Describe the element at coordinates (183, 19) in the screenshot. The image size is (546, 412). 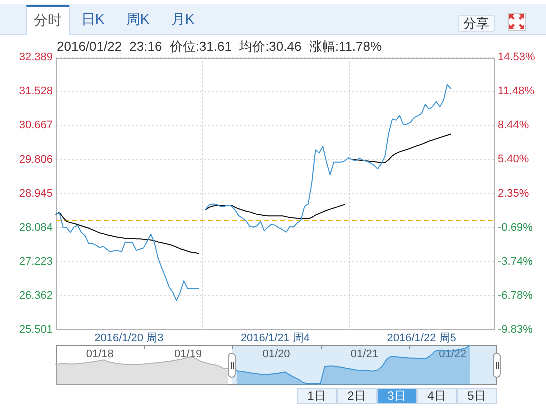
I see `tab-label: 月K` at that location.